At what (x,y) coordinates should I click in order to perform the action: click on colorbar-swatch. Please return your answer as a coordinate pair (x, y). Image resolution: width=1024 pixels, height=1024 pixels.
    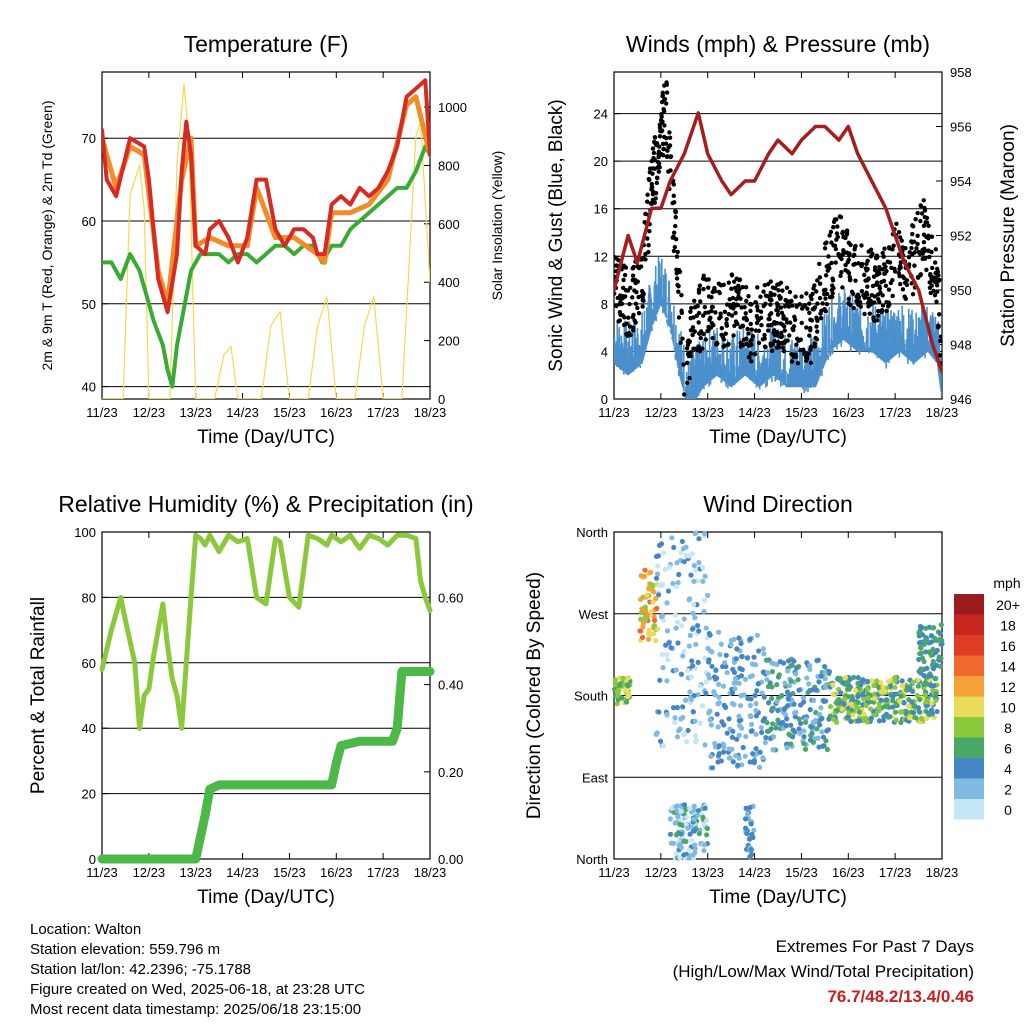
    Looking at the image, I should click on (969, 727).